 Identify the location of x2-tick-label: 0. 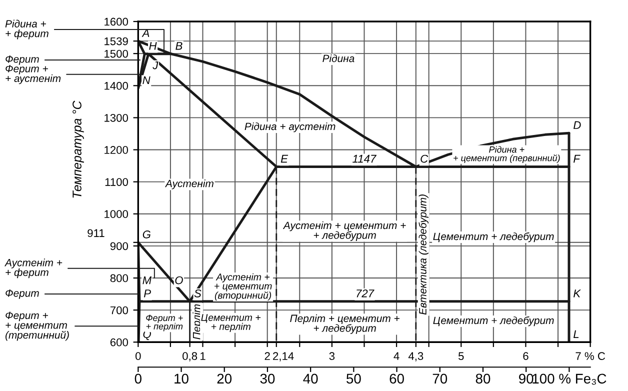
(138, 379).